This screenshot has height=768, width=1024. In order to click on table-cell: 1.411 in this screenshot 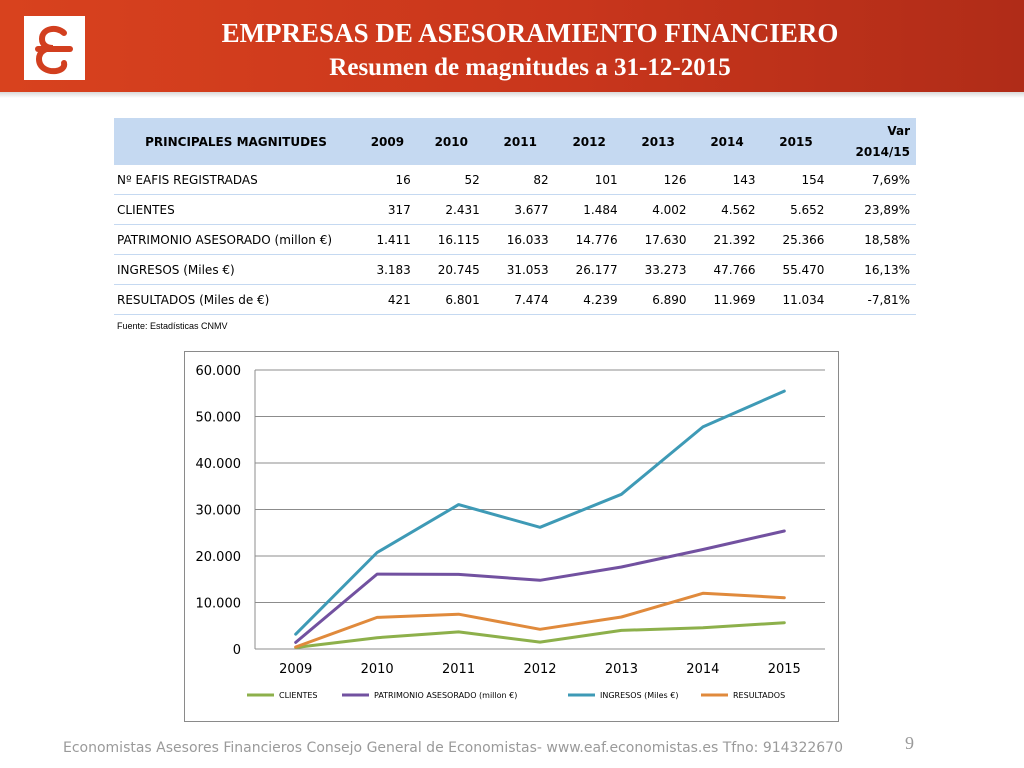, I will do `click(387, 239)`.